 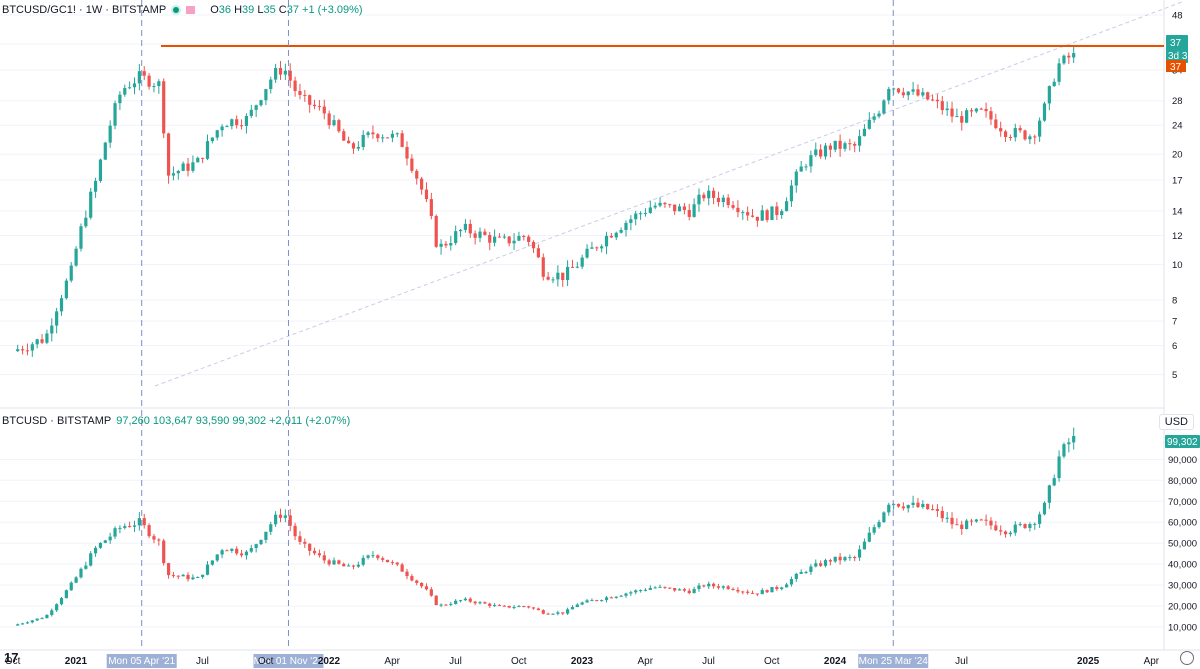 I want to click on price-tick-label: 24, so click(x=1177, y=126).